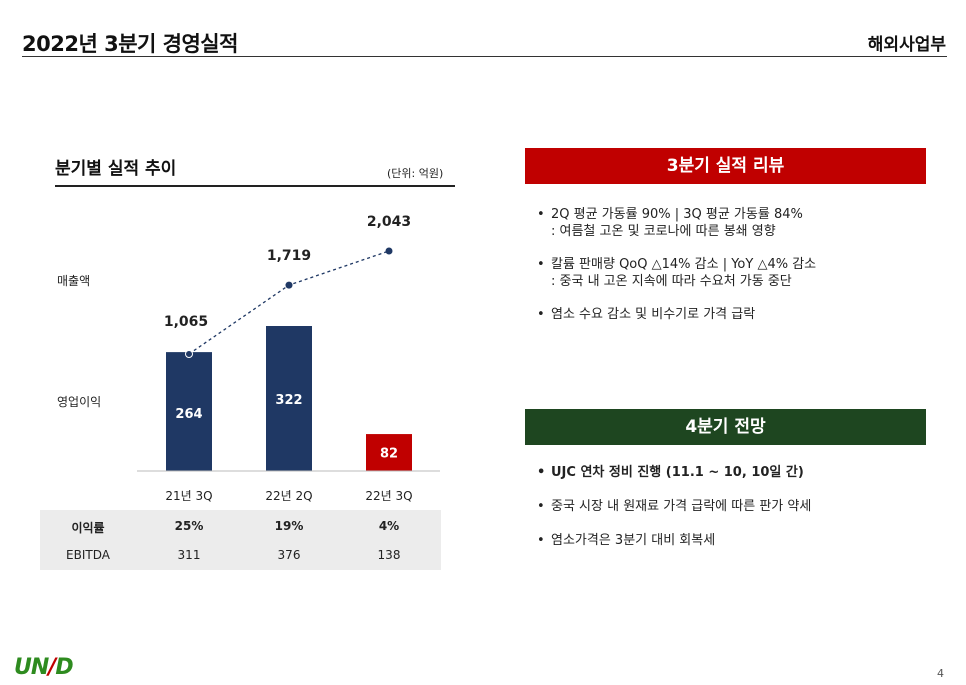  I want to click on chart-heading-divider, so click(255, 186).